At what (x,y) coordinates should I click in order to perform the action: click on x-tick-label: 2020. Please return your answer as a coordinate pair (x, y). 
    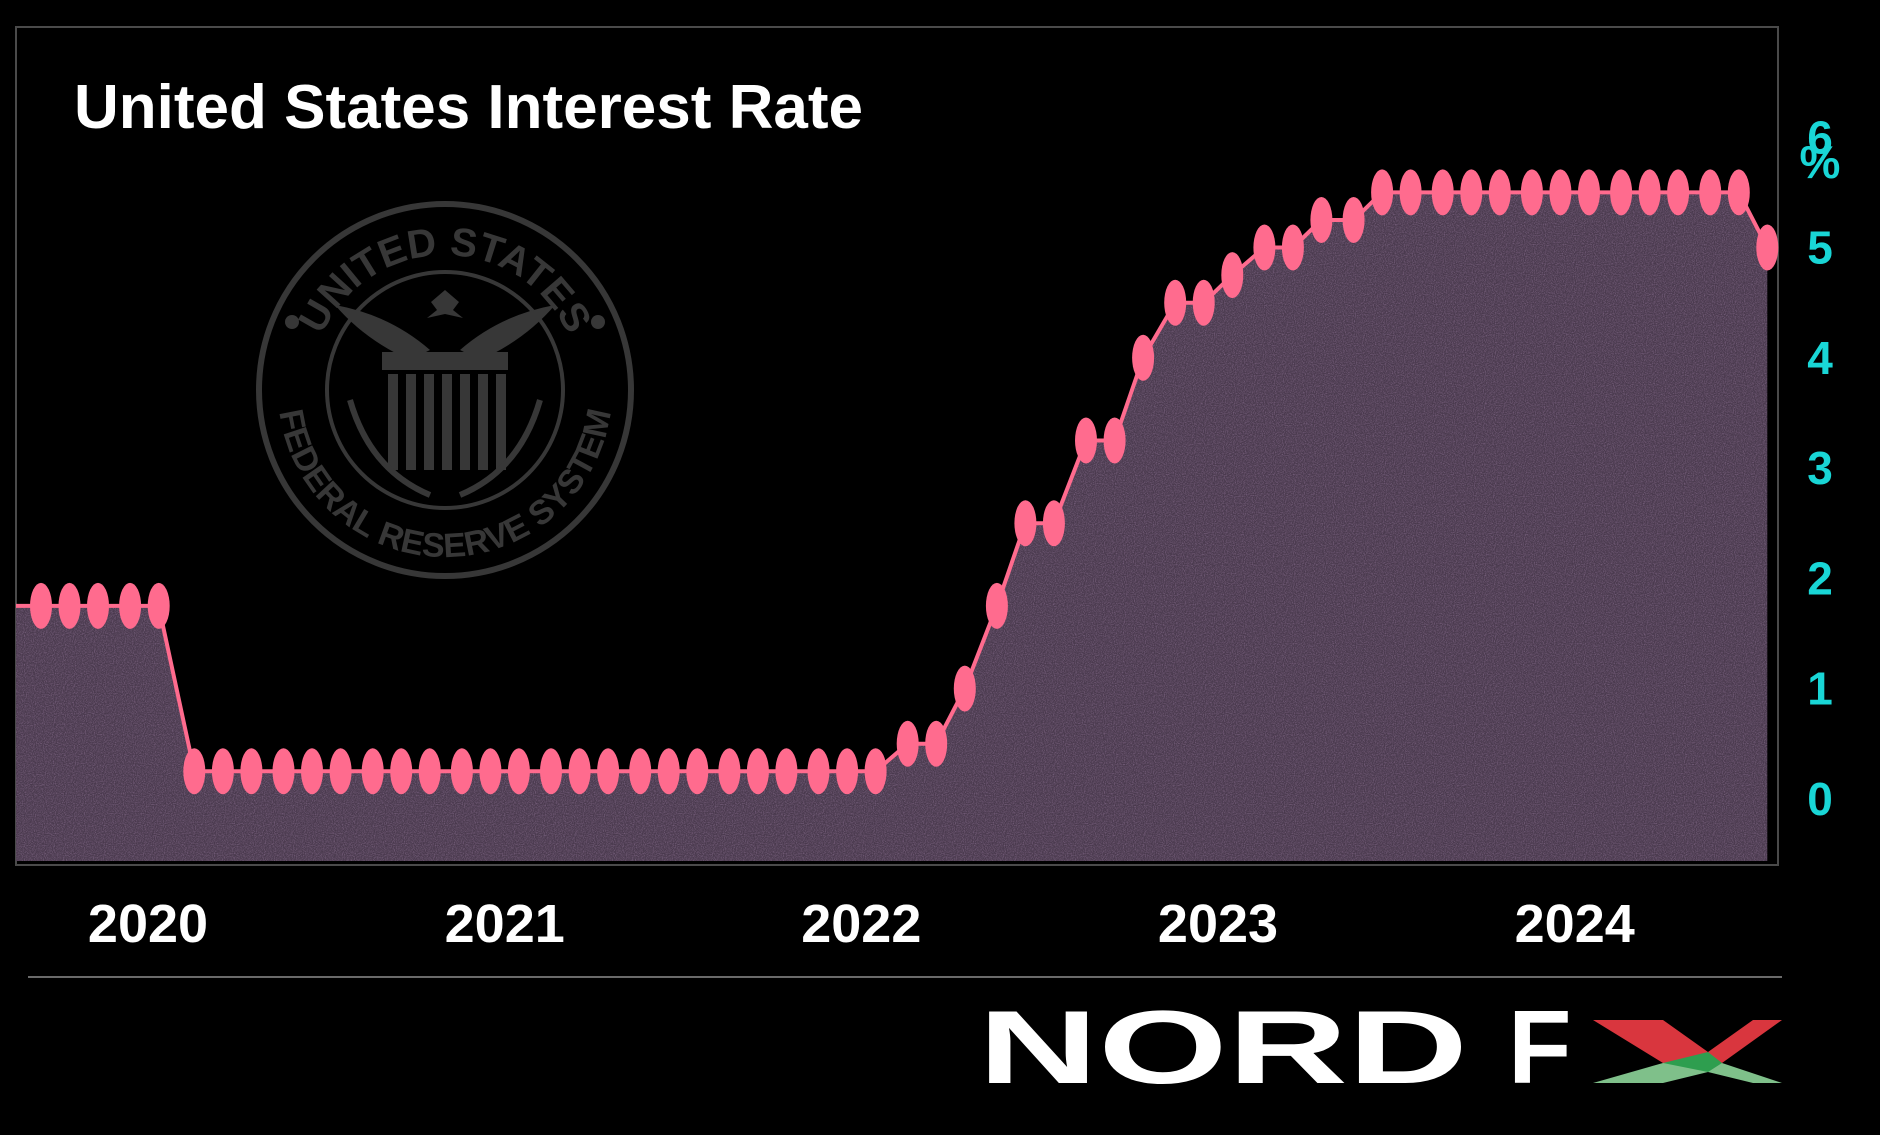
    Looking at the image, I should click on (148, 924).